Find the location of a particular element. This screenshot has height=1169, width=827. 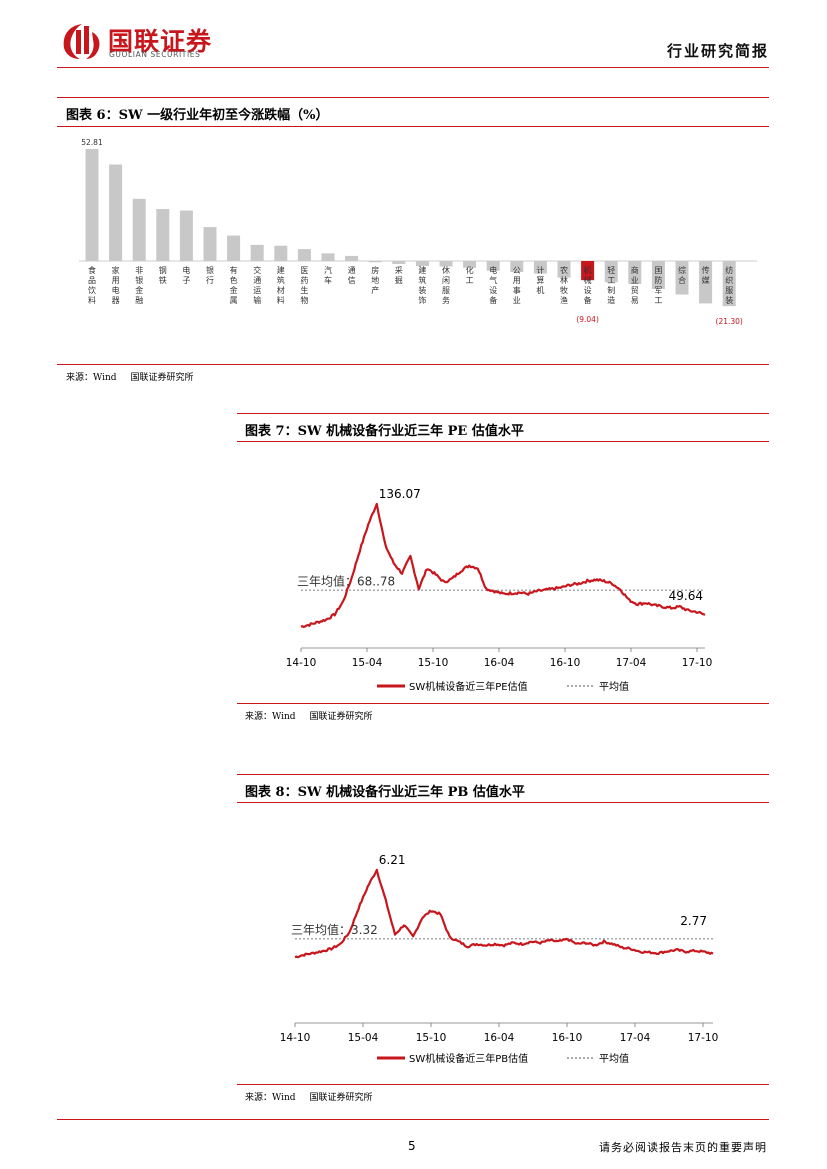

figure6-category-label-23: 商业贸易 is located at coordinates (635, 285).